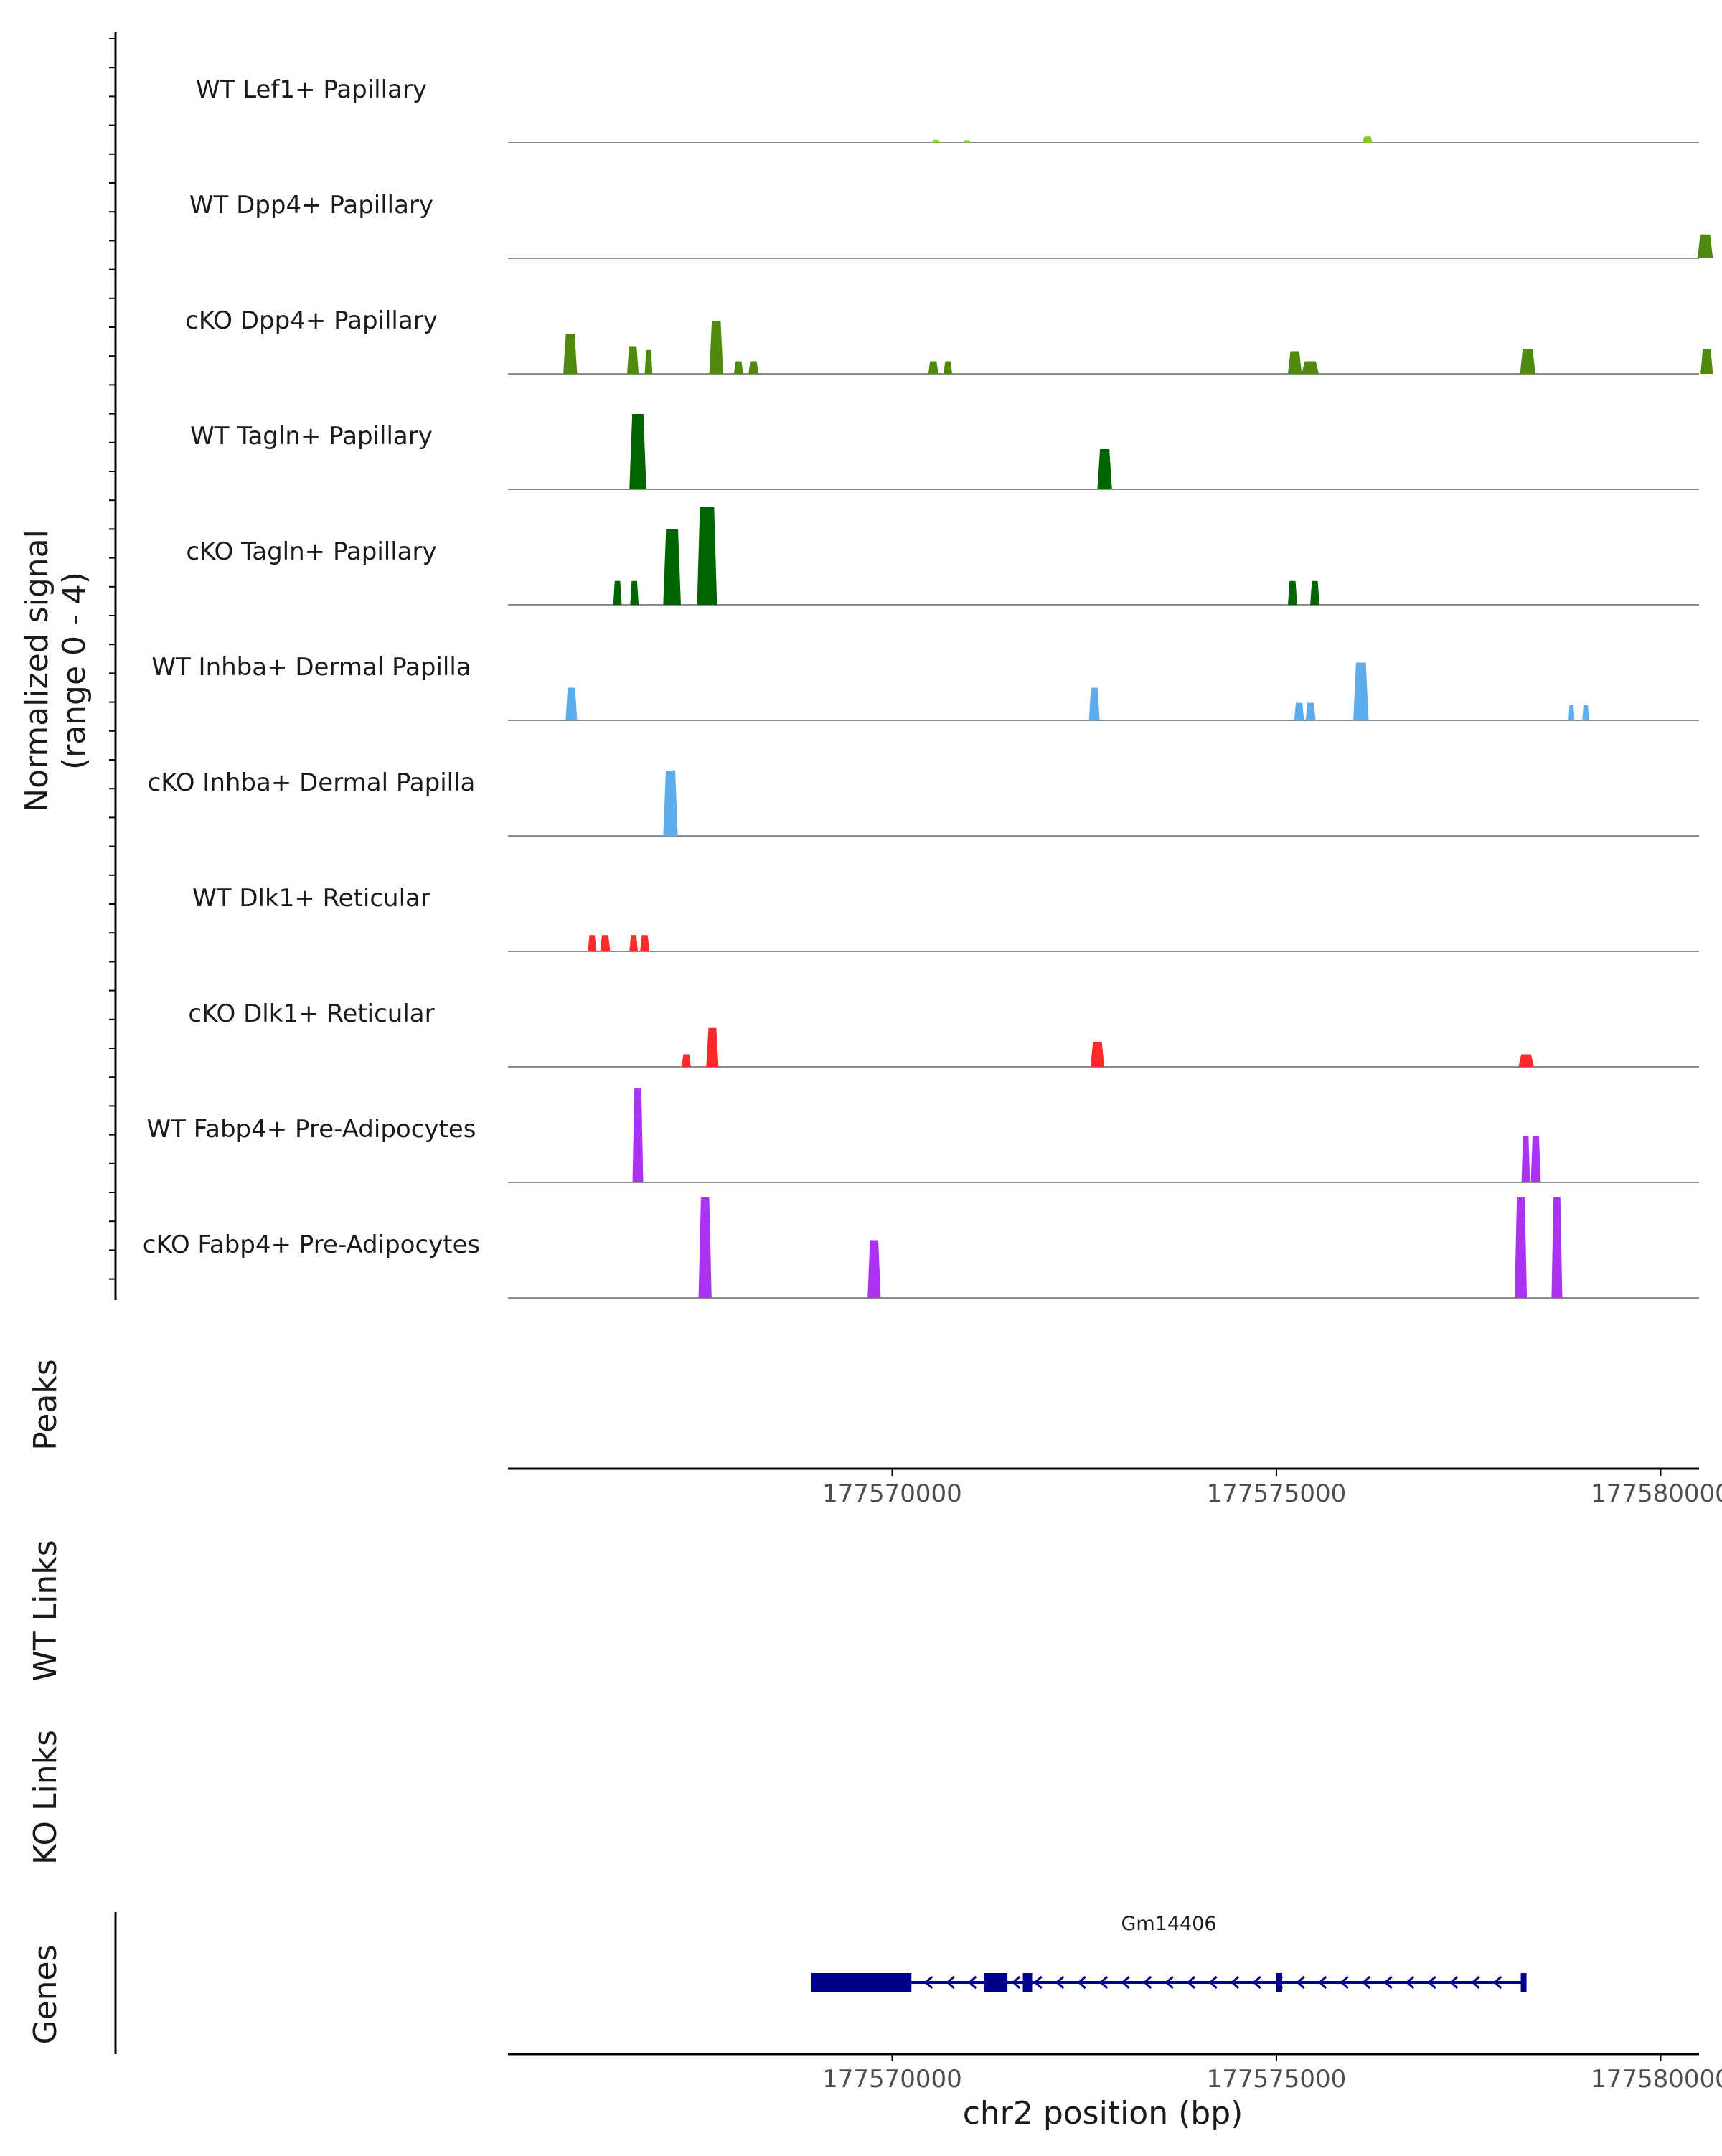 The width and height of the screenshot is (1722, 2156). Describe the element at coordinates (311, 551) in the screenshot. I see `track-label: cKO Tagln+ Papillary` at that location.